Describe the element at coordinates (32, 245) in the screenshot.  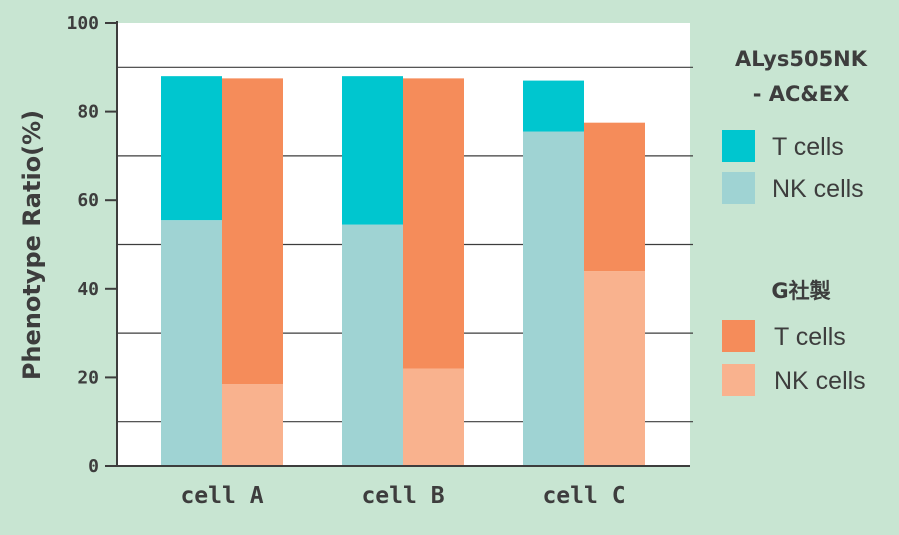
I see `y-axis-label: Phenotype Ratio(%)` at that location.